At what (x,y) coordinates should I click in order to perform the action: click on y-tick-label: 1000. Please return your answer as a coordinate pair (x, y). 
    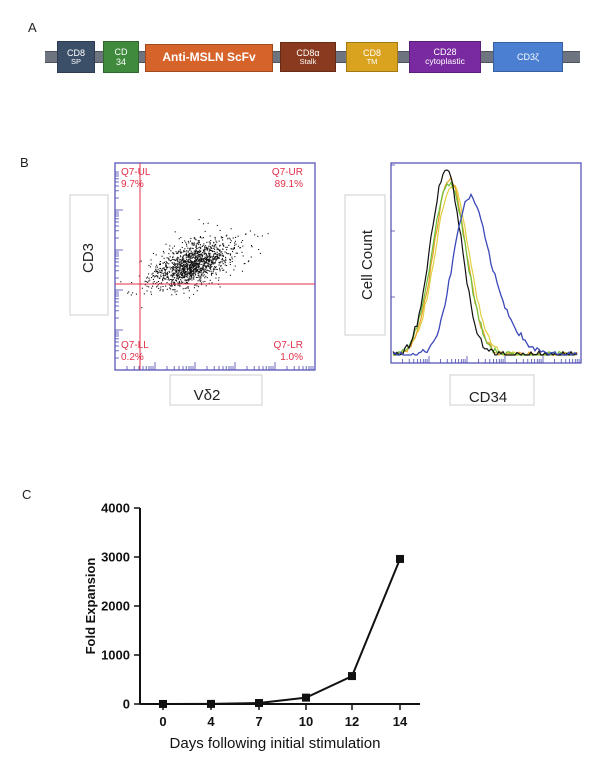
    Looking at the image, I should click on (115, 655).